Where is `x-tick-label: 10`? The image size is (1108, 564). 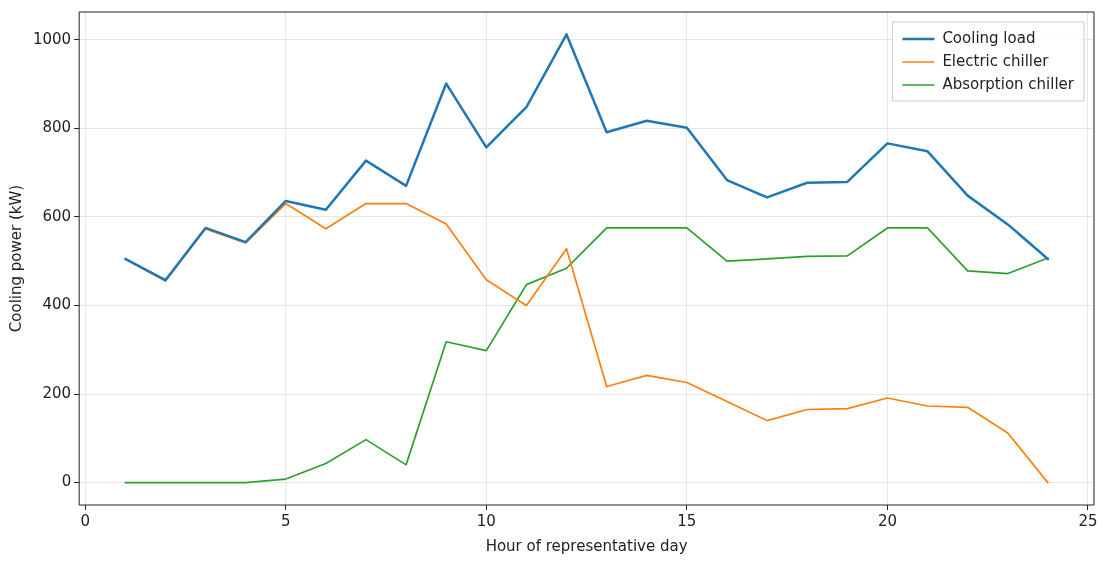 x-tick-label: 10 is located at coordinates (486, 520).